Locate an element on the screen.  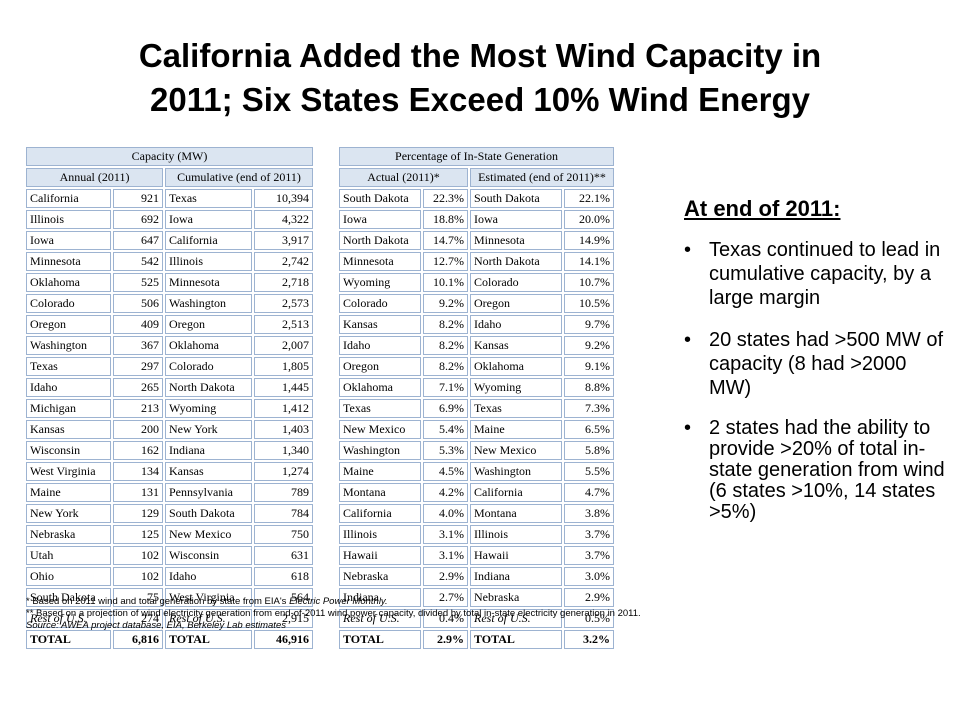
value-cell: 7.1% is located at coordinates (445, 387).